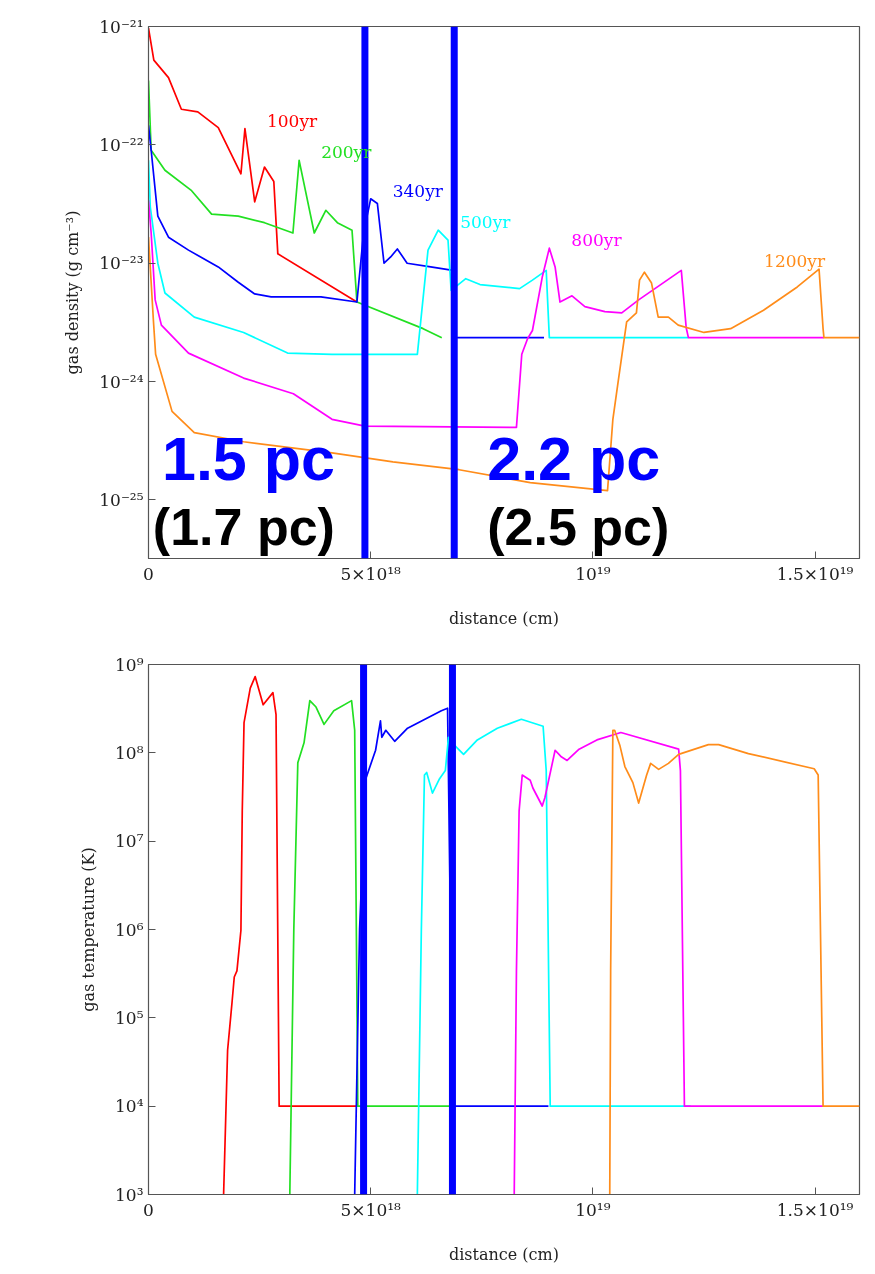 The width and height of the screenshot is (875, 1274). Describe the element at coordinates (597, 240) in the screenshot. I see `series-label: 800yr` at that location.